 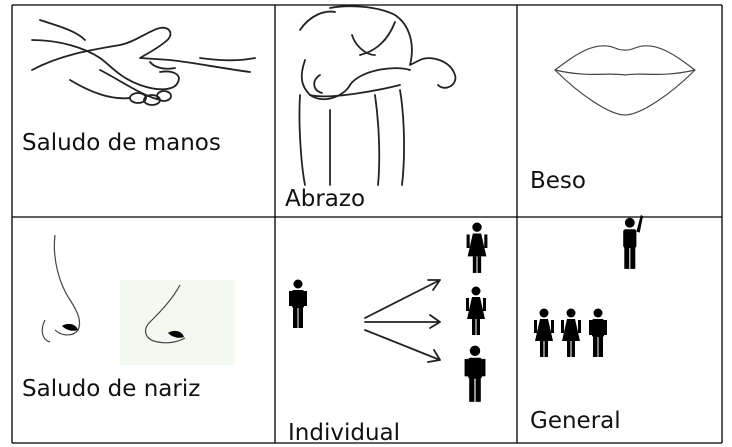 What do you see at coordinates (388, 312) in the screenshot?
I see `individual-image` at bounding box center [388, 312].